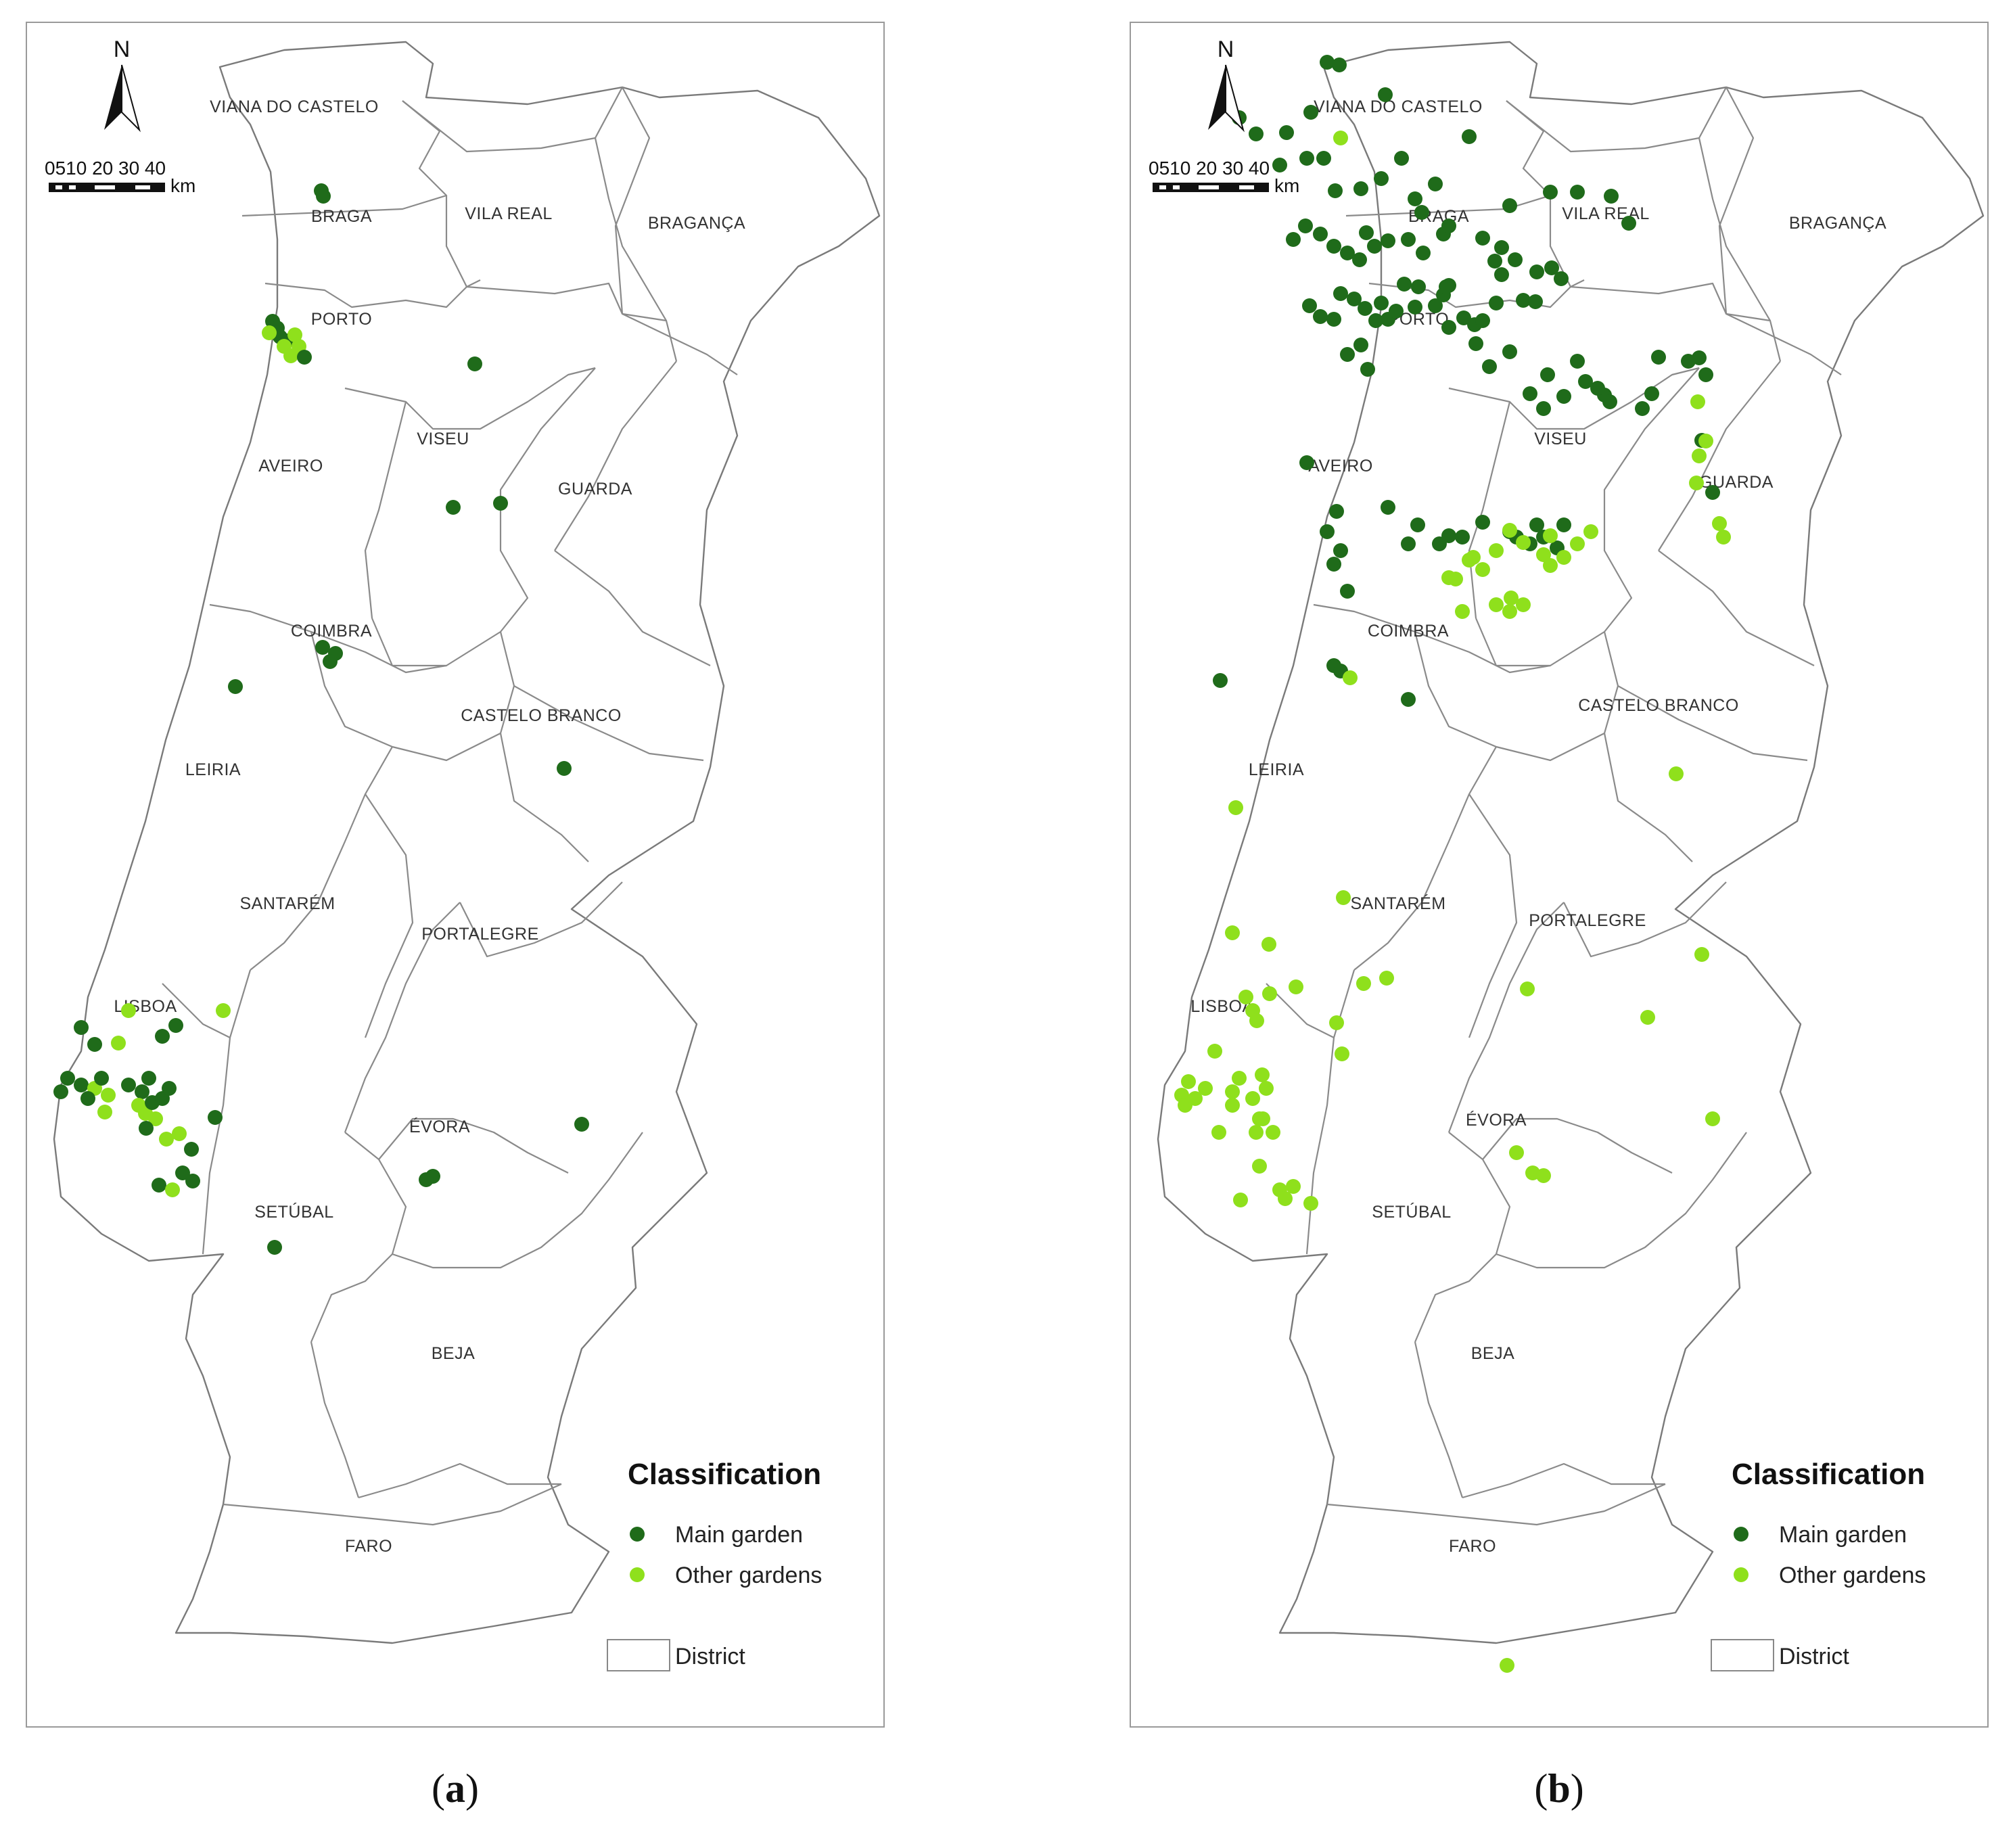 The width and height of the screenshot is (2015, 1848). Describe the element at coordinates (595, 489) in the screenshot. I see `district-label: GUARDA` at that location.